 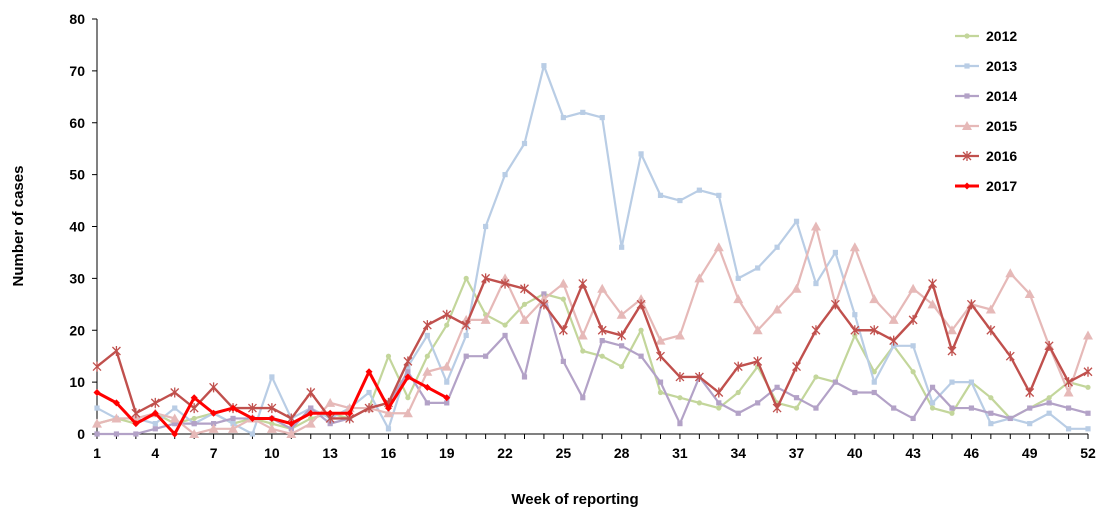 I want to click on y-tick-label: 10, so click(x=77, y=382).